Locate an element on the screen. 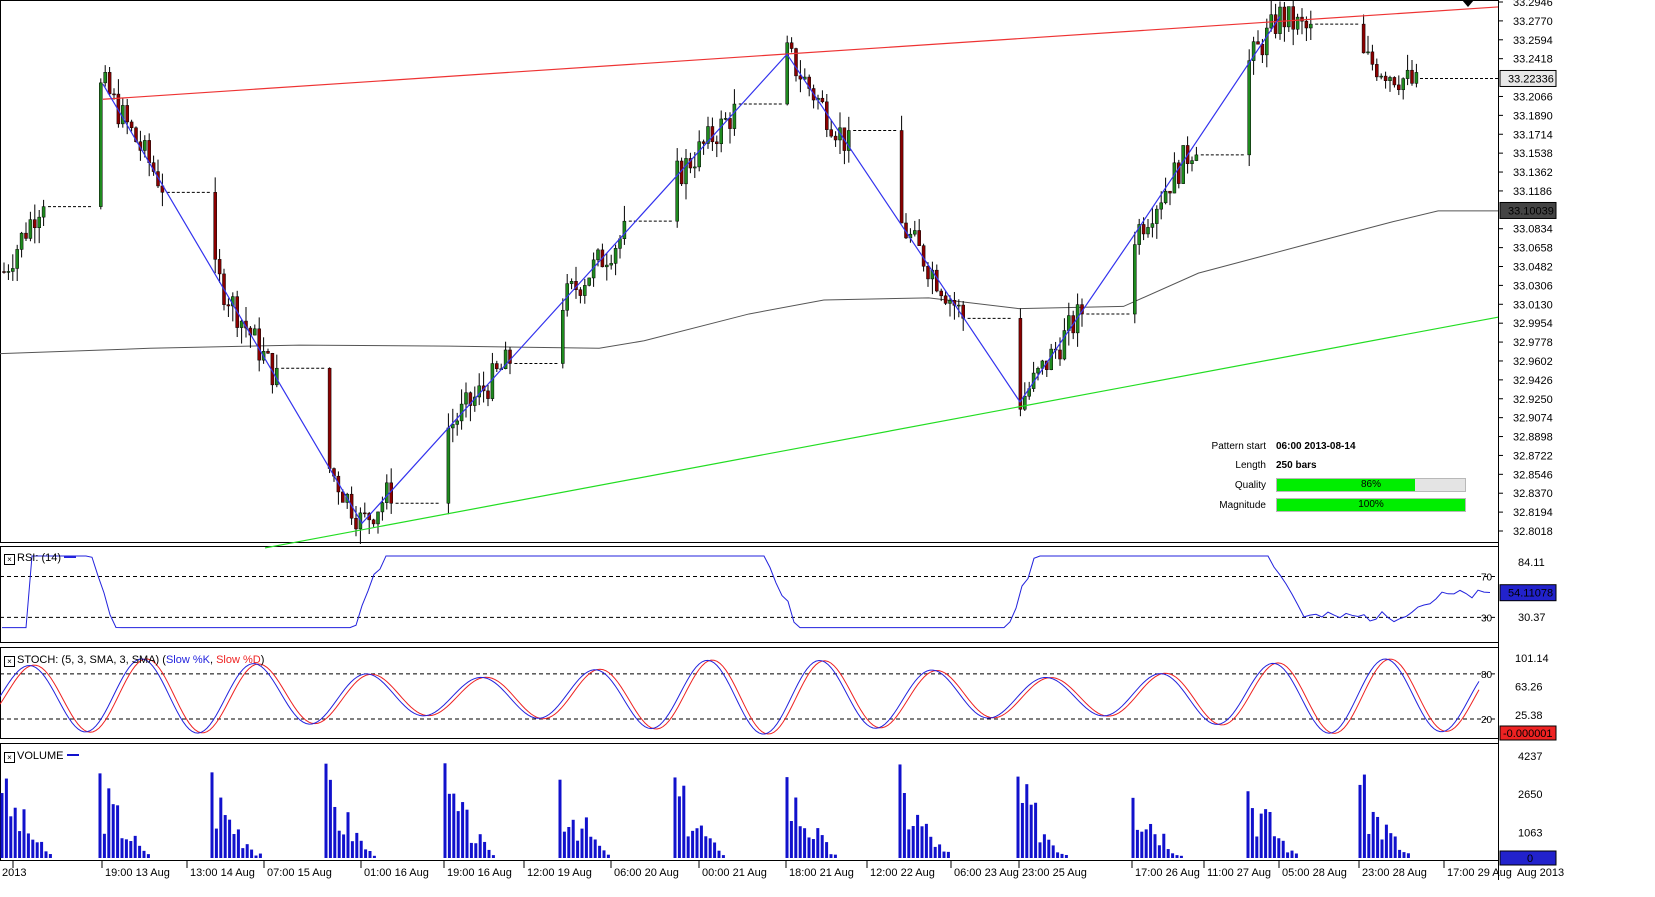  price-tick-label: 33.0658 is located at coordinates (1533, 249).